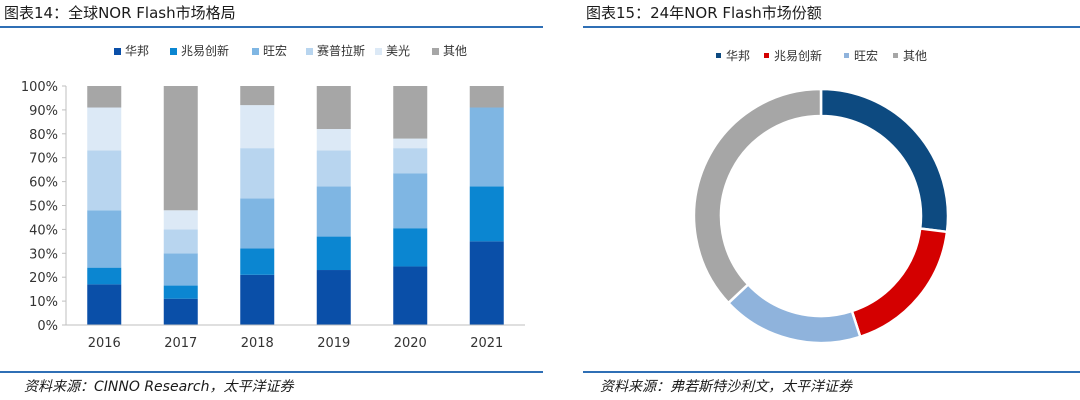 The width and height of the screenshot is (1080, 400). Describe the element at coordinates (43, 254) in the screenshot. I see `y-tick-label: 30%` at that location.